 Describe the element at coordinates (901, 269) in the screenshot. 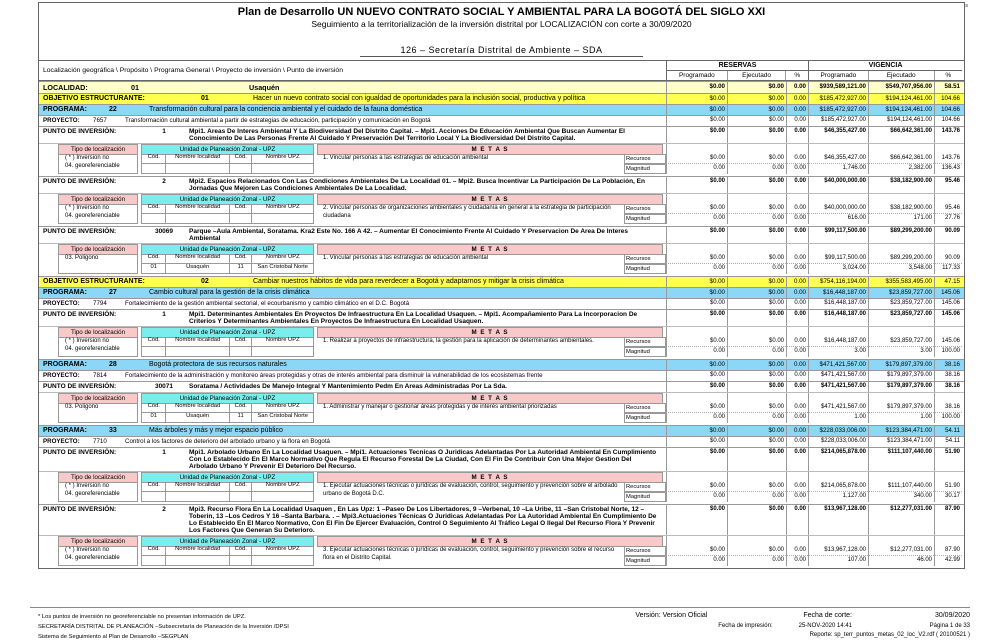

I see `magnitud-value: 3,548.00` at that location.